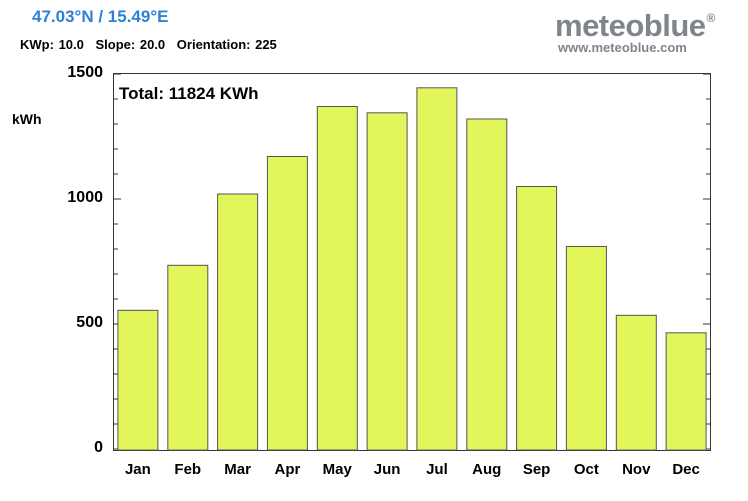 The image size is (748, 501). I want to click on brand-url: www.meteoblue.com, so click(622, 47).